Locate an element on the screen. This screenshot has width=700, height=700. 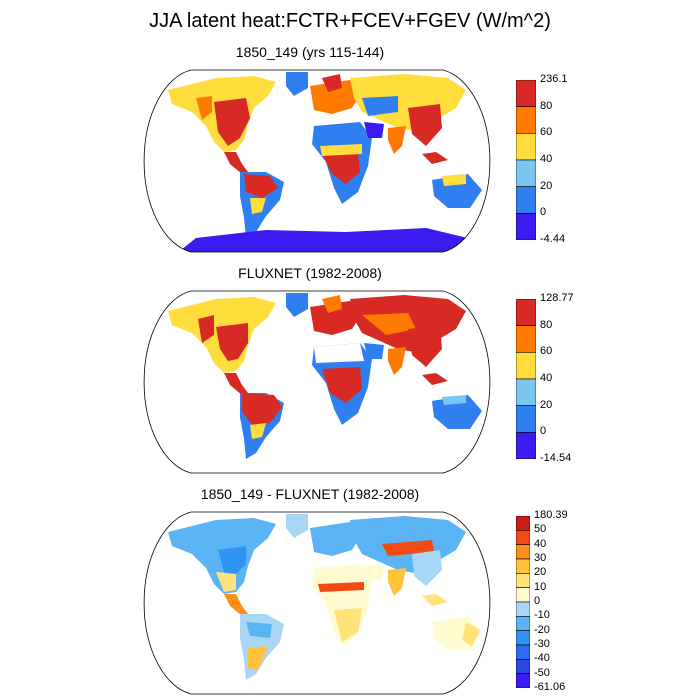
colorbar-fluxnet is located at coordinates (526, 379).